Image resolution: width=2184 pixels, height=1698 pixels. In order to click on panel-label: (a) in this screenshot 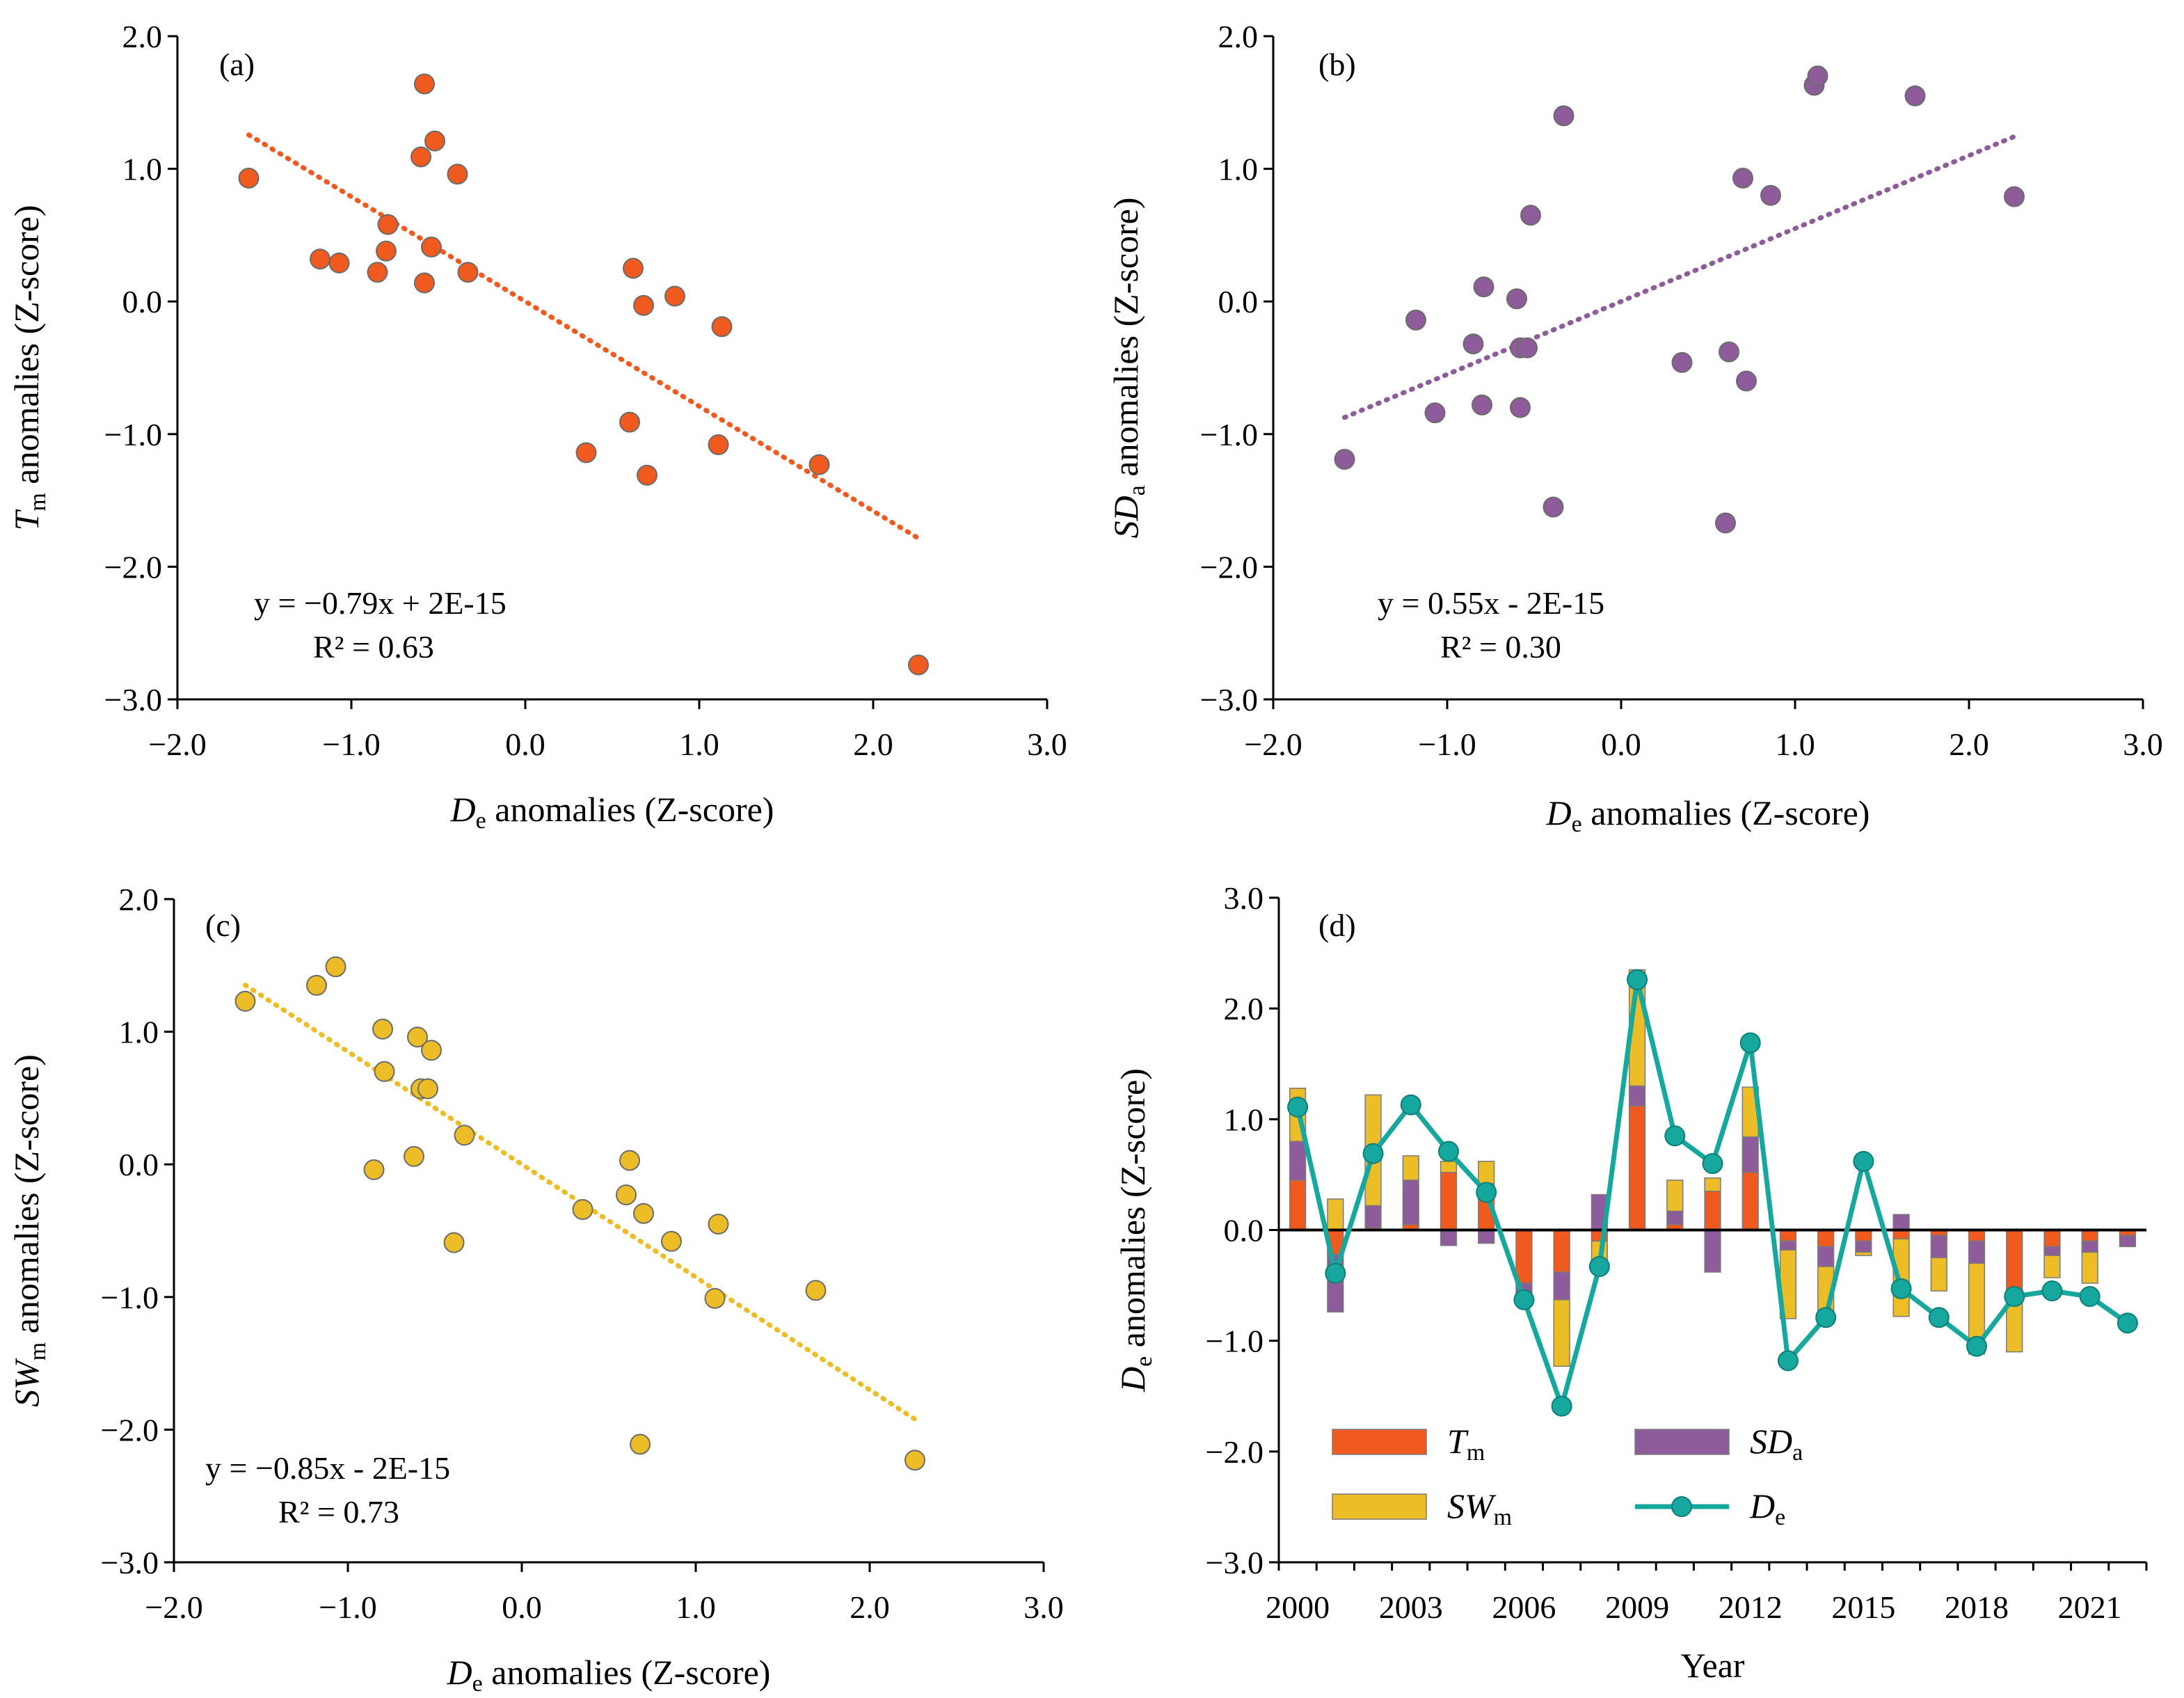, I will do `click(237, 64)`.